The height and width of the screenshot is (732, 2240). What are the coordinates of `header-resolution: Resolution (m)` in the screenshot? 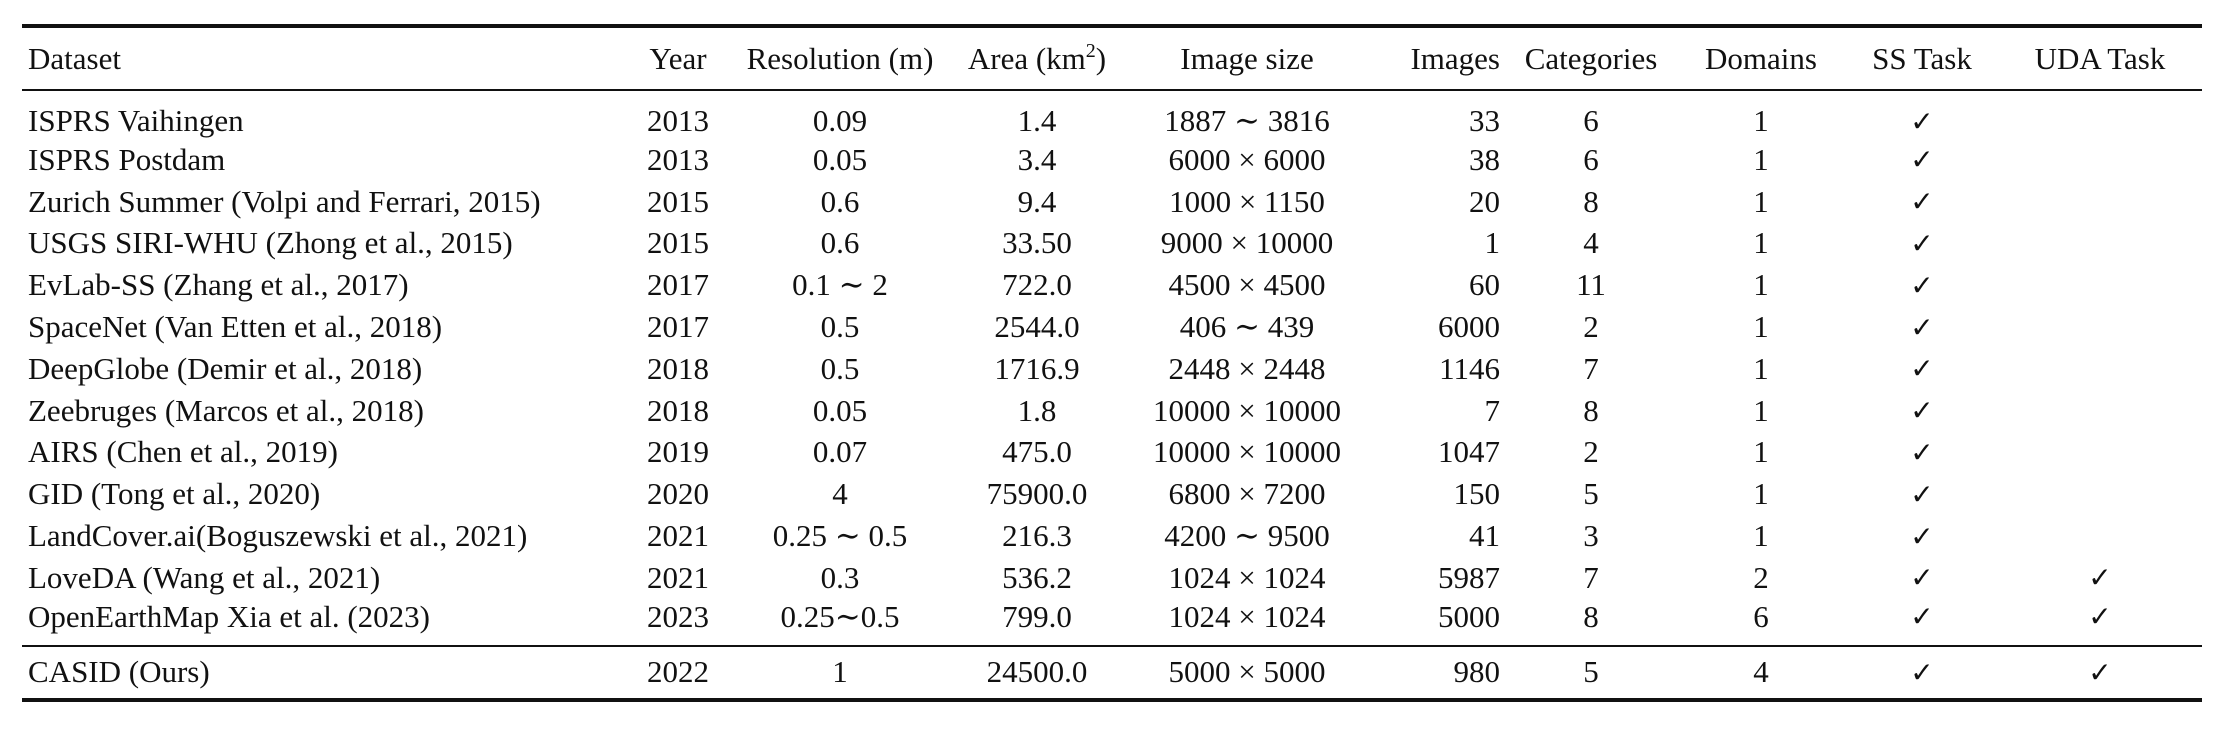 It's located at (840, 57).